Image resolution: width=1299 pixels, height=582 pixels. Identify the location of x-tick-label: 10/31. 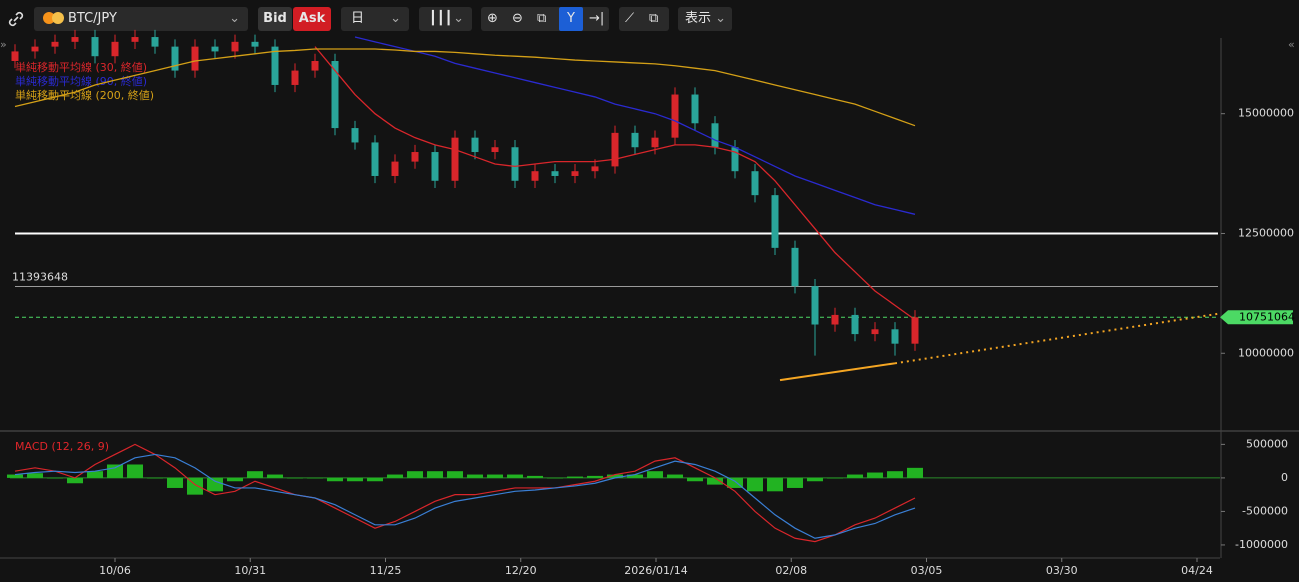
(250, 570).